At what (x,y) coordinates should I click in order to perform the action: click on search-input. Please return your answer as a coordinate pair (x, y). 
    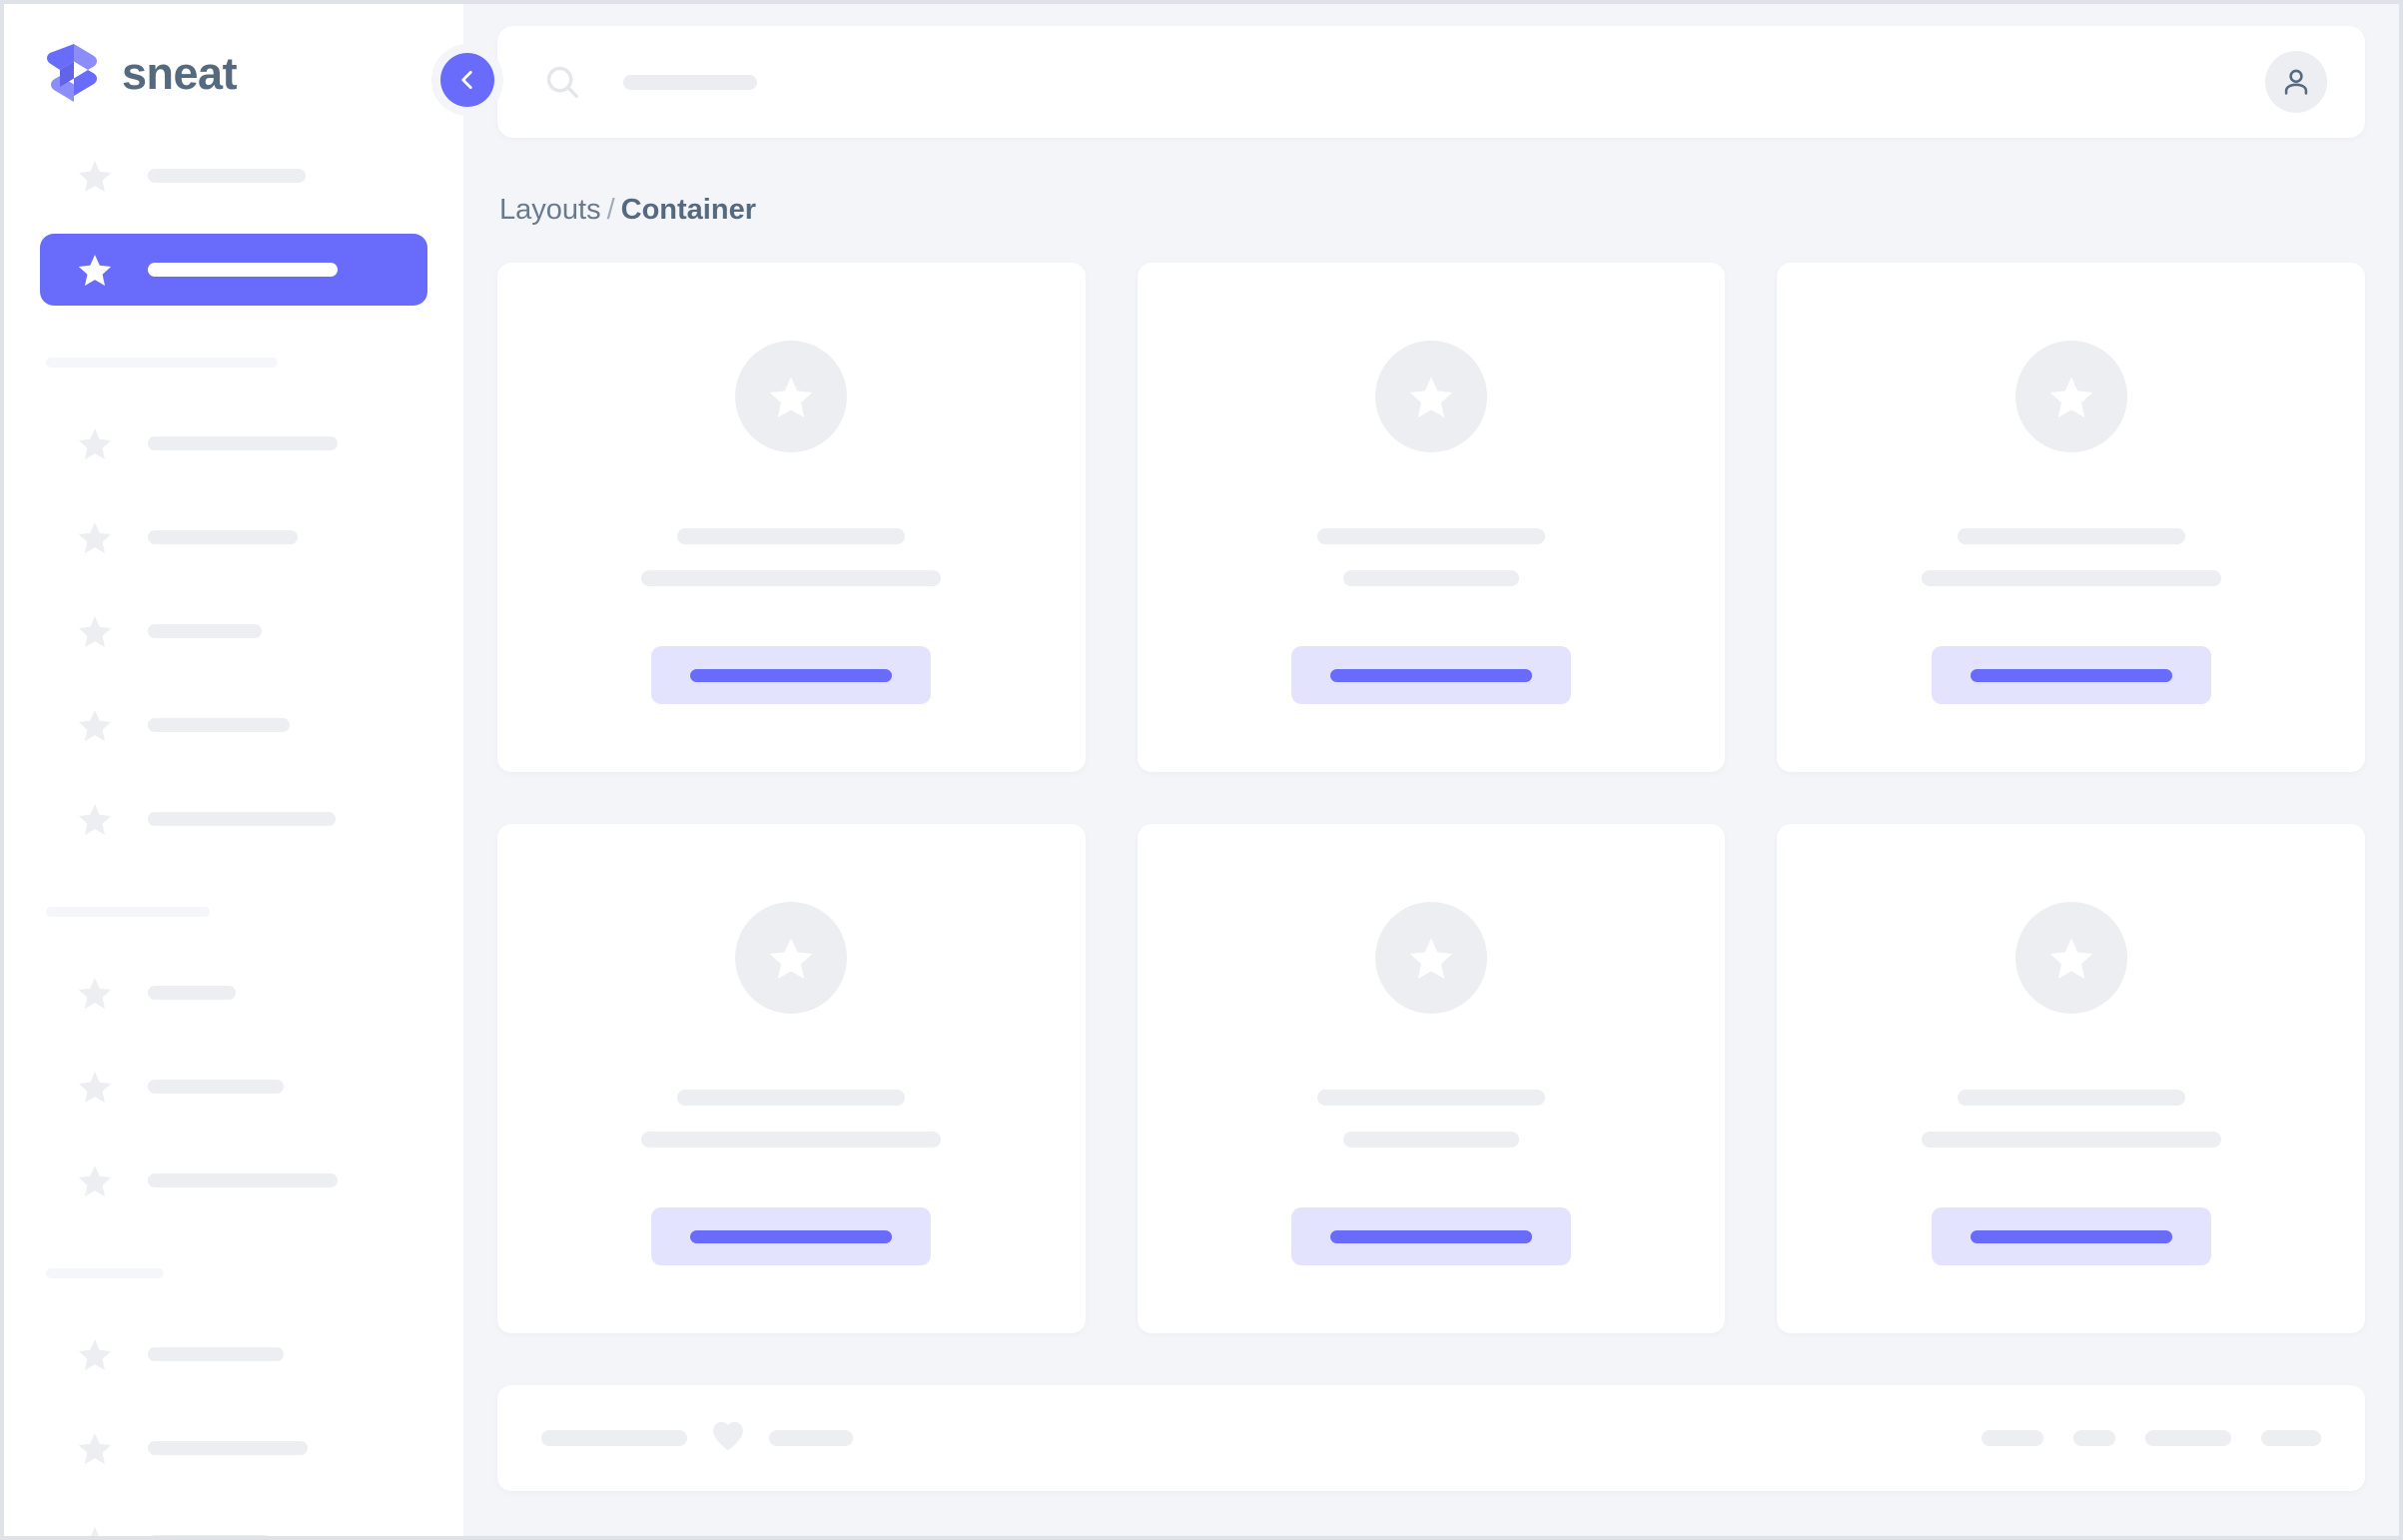
    Looking at the image, I should click on (690, 82).